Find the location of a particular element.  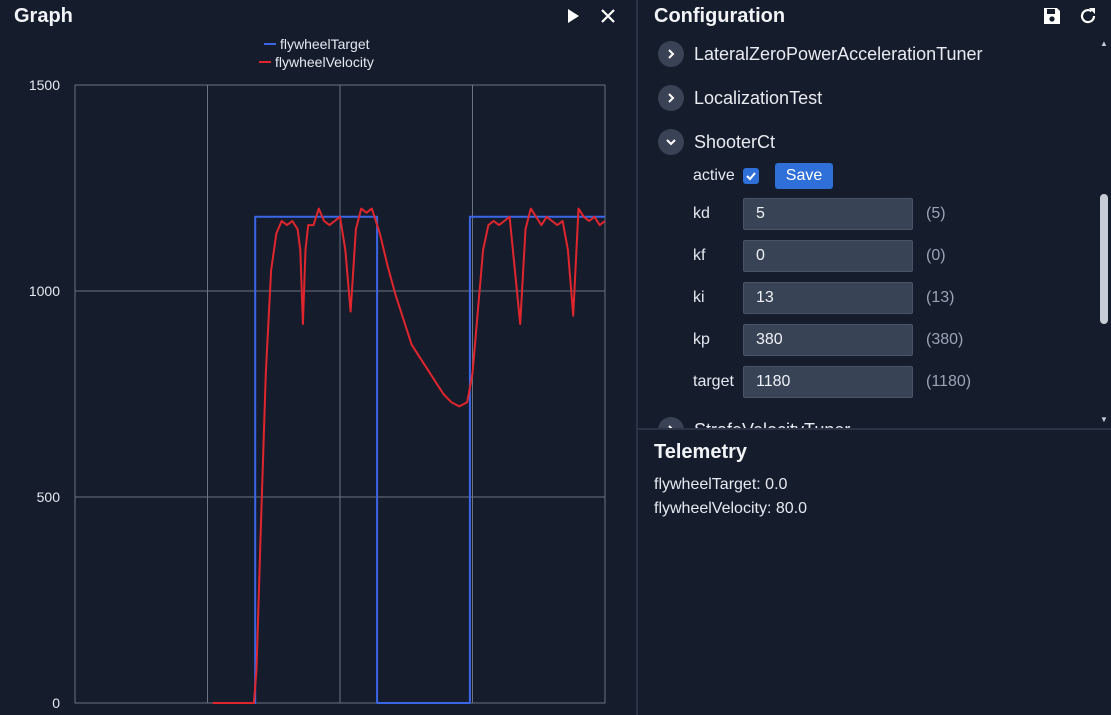

legend-label-flywheelTarget: flywheelTarget is located at coordinates (325, 44).